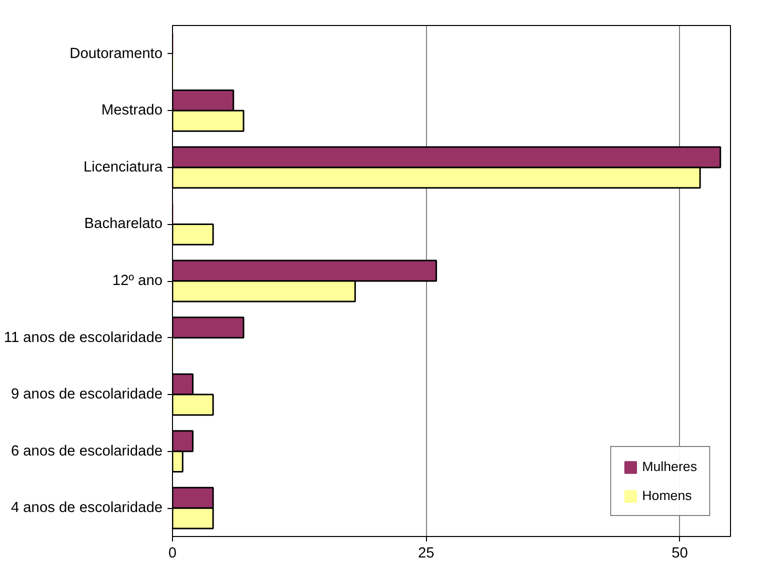 This screenshot has height=561, width=765. I want to click on x-tick-label: 50, so click(680, 553).